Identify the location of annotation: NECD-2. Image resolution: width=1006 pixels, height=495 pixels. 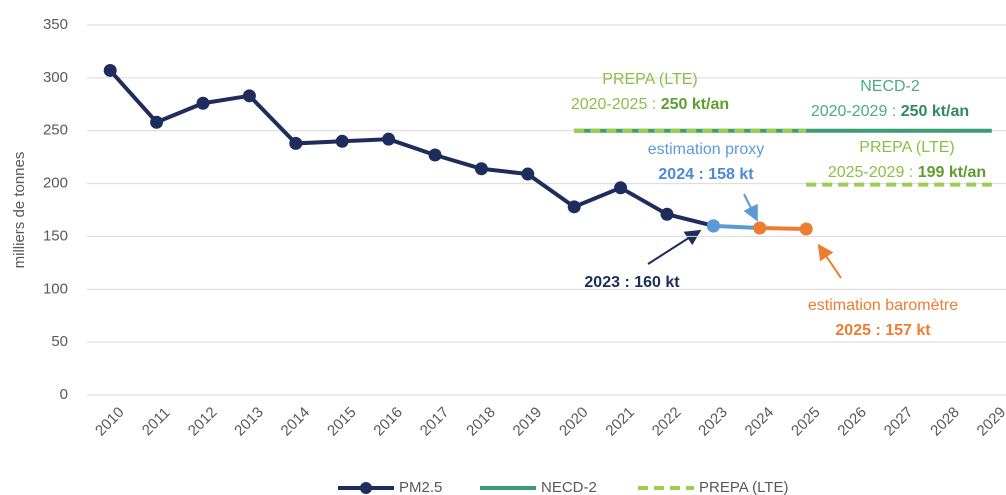
(890, 86).